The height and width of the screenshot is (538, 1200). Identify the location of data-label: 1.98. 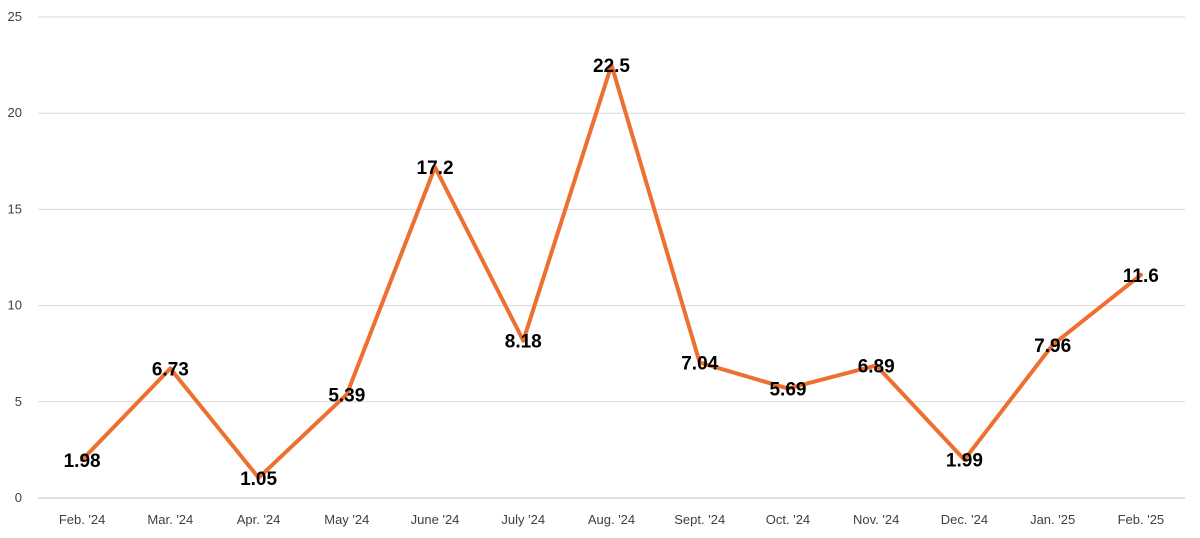
(82, 461).